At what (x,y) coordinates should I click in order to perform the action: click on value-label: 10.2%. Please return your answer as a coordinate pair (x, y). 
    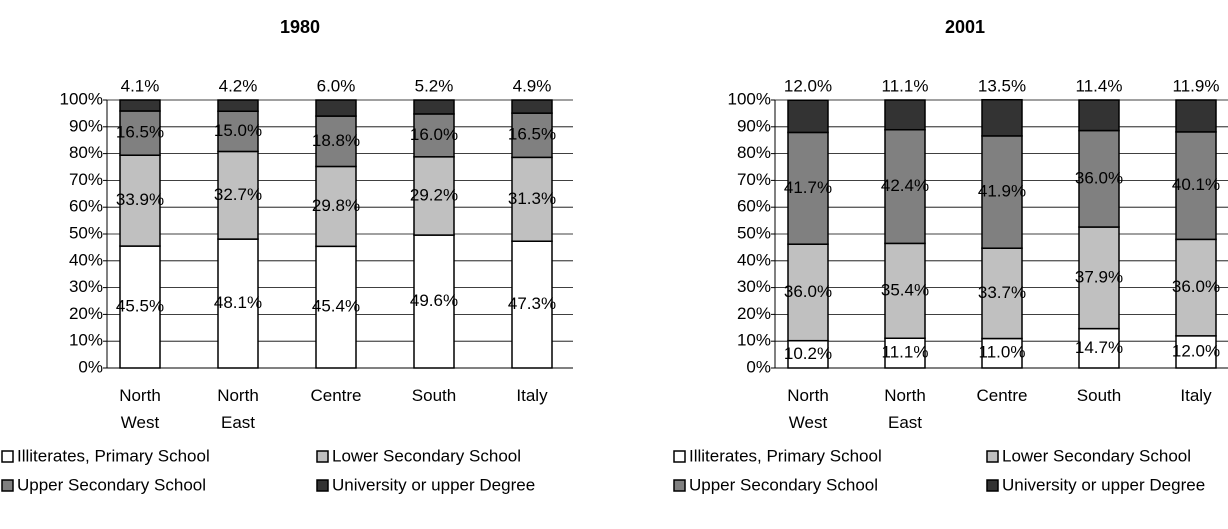
    Looking at the image, I should click on (808, 353).